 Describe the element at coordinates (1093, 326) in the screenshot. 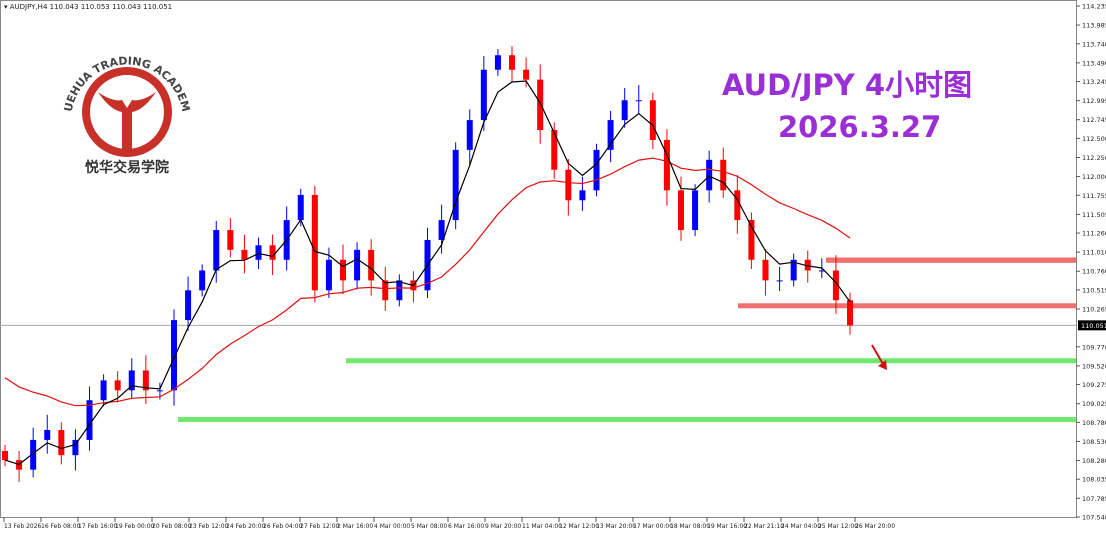

I see `current-price-label: 110.051` at that location.